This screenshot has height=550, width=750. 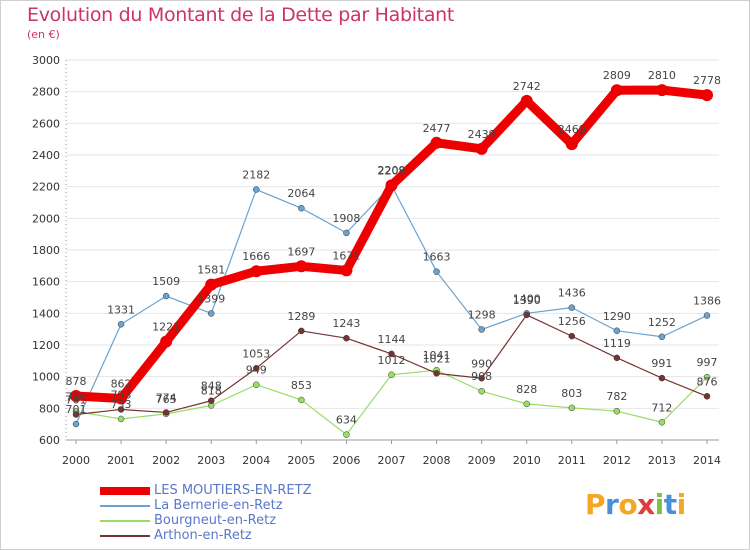 I want to click on y-tick-label: 1200, so click(x=46, y=345).